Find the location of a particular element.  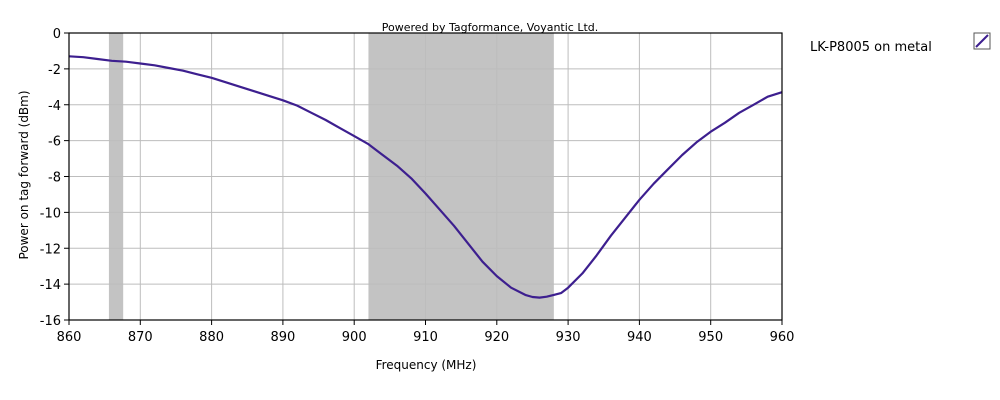

y-tick-label: -4 is located at coordinates (54, 106).